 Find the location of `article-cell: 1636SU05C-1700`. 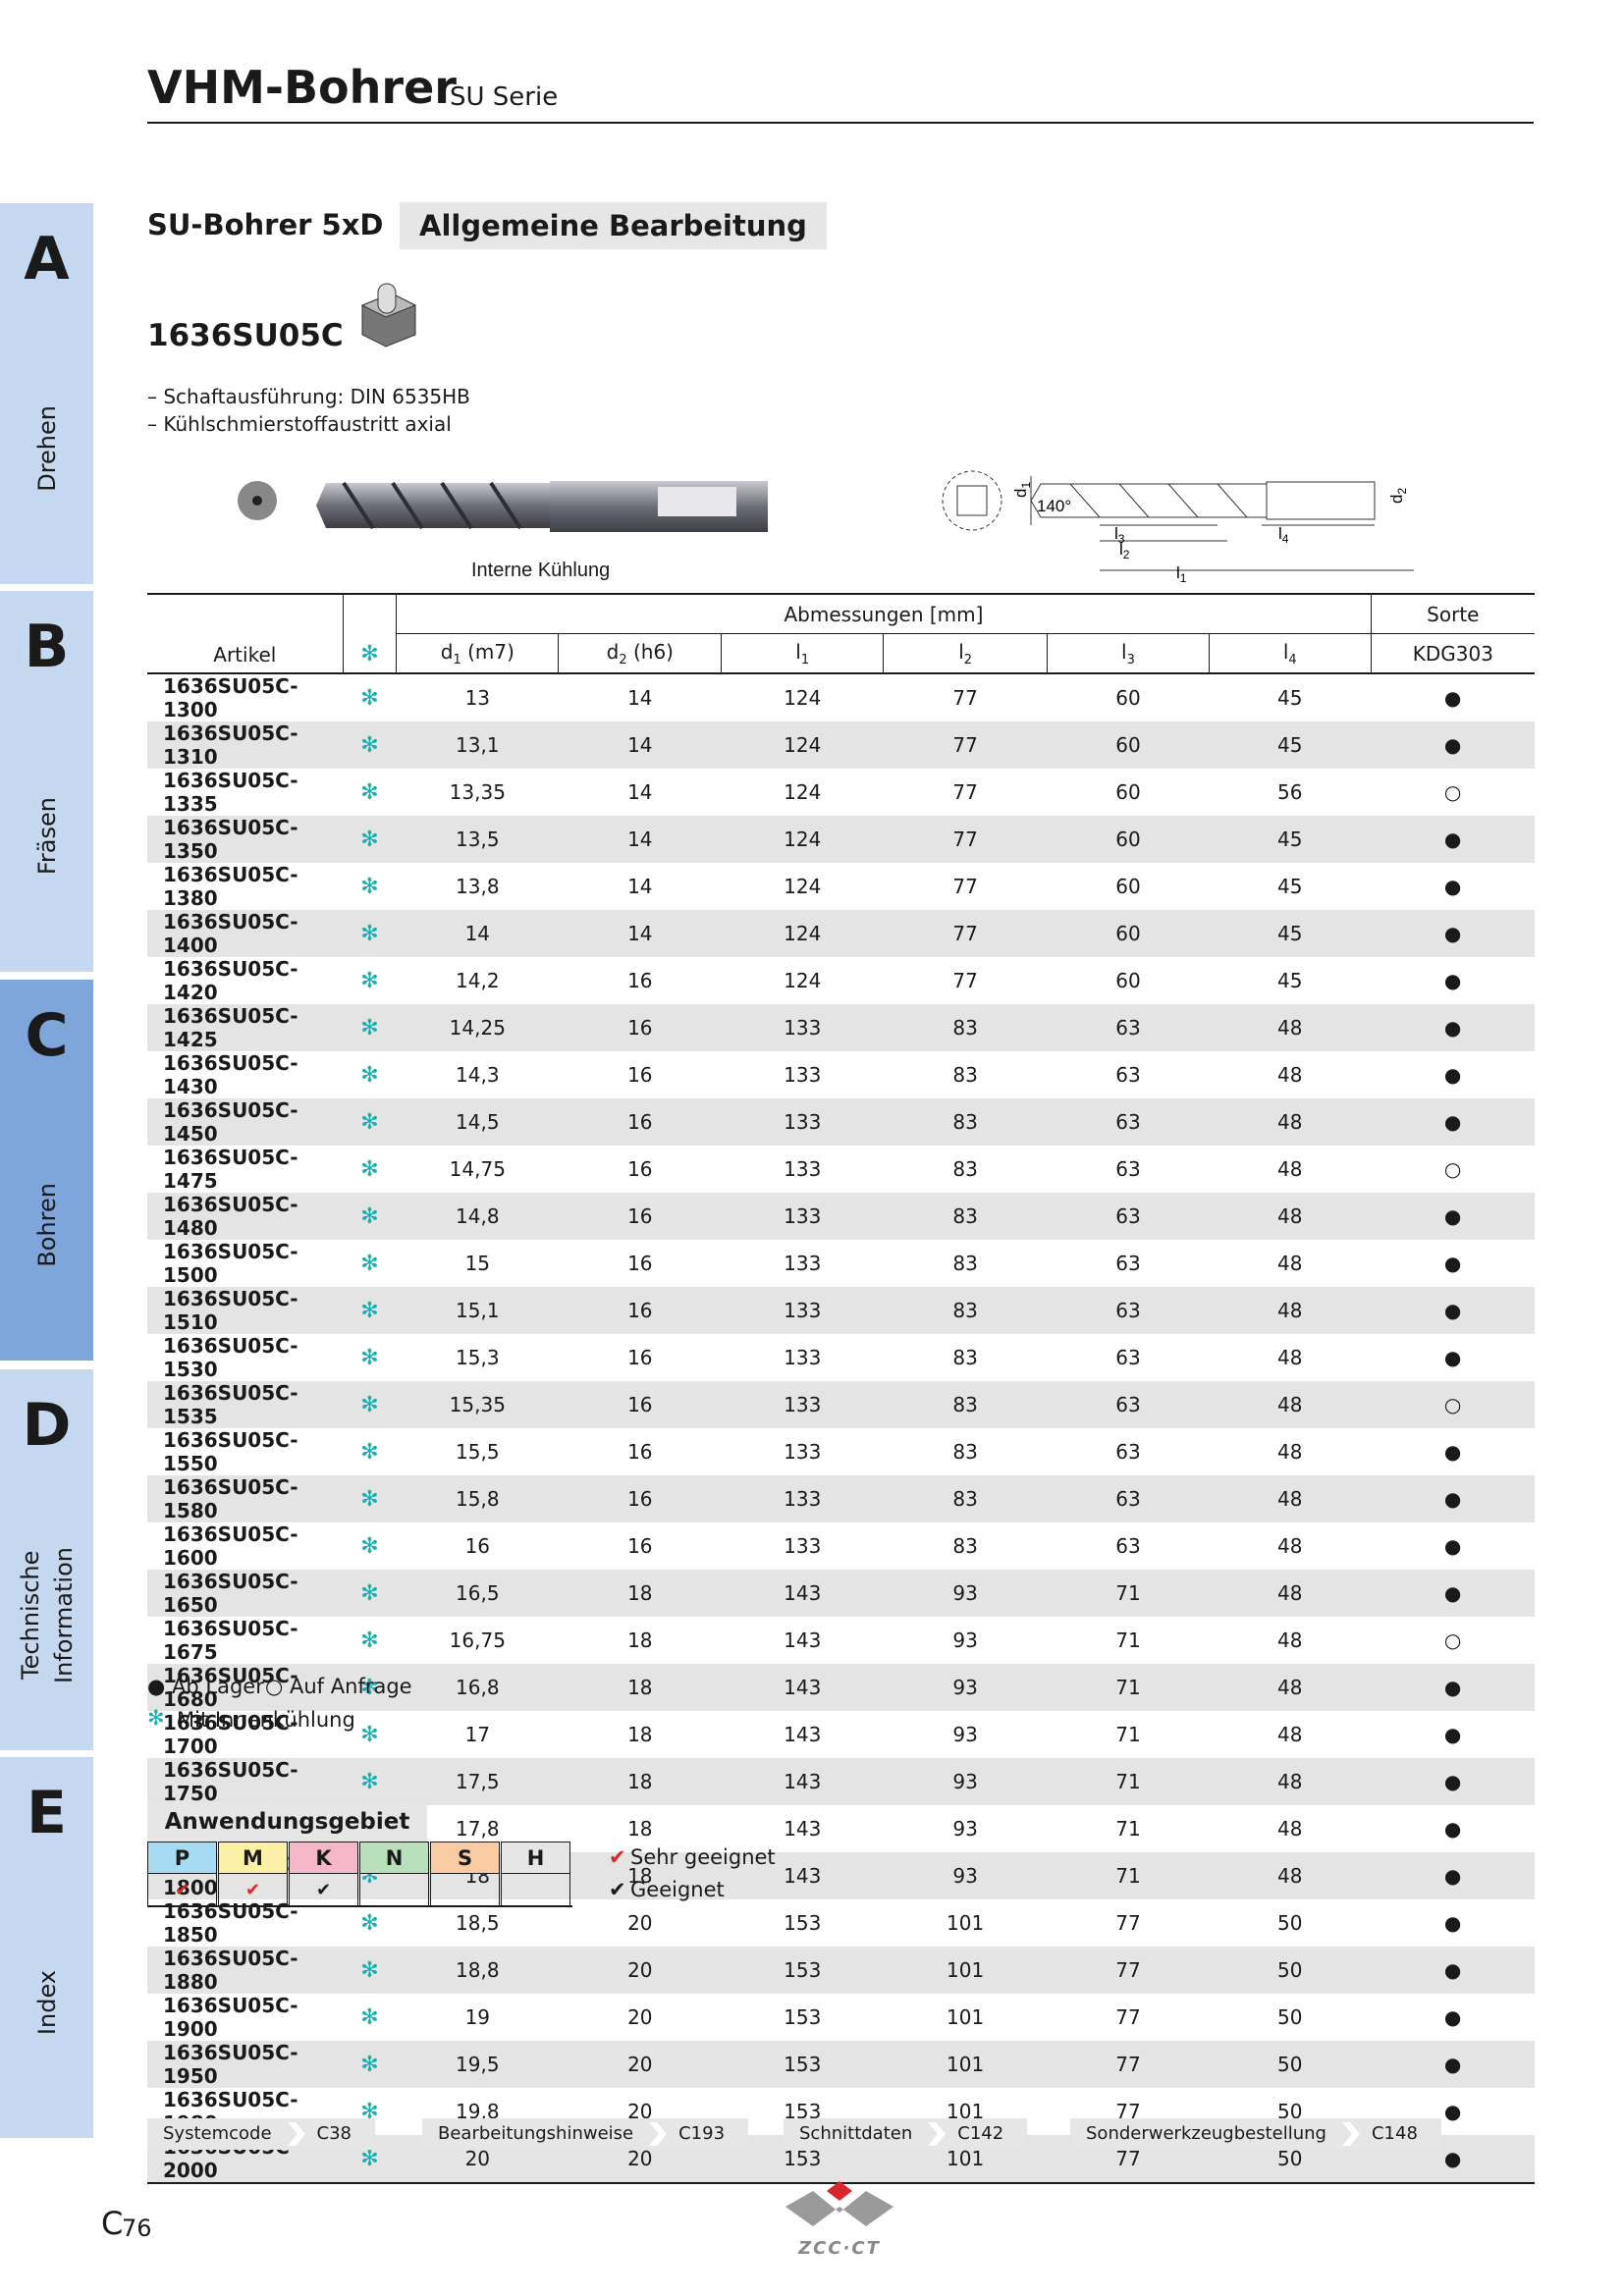

article-cell: 1636SU05C-1700 is located at coordinates (230, 1734).